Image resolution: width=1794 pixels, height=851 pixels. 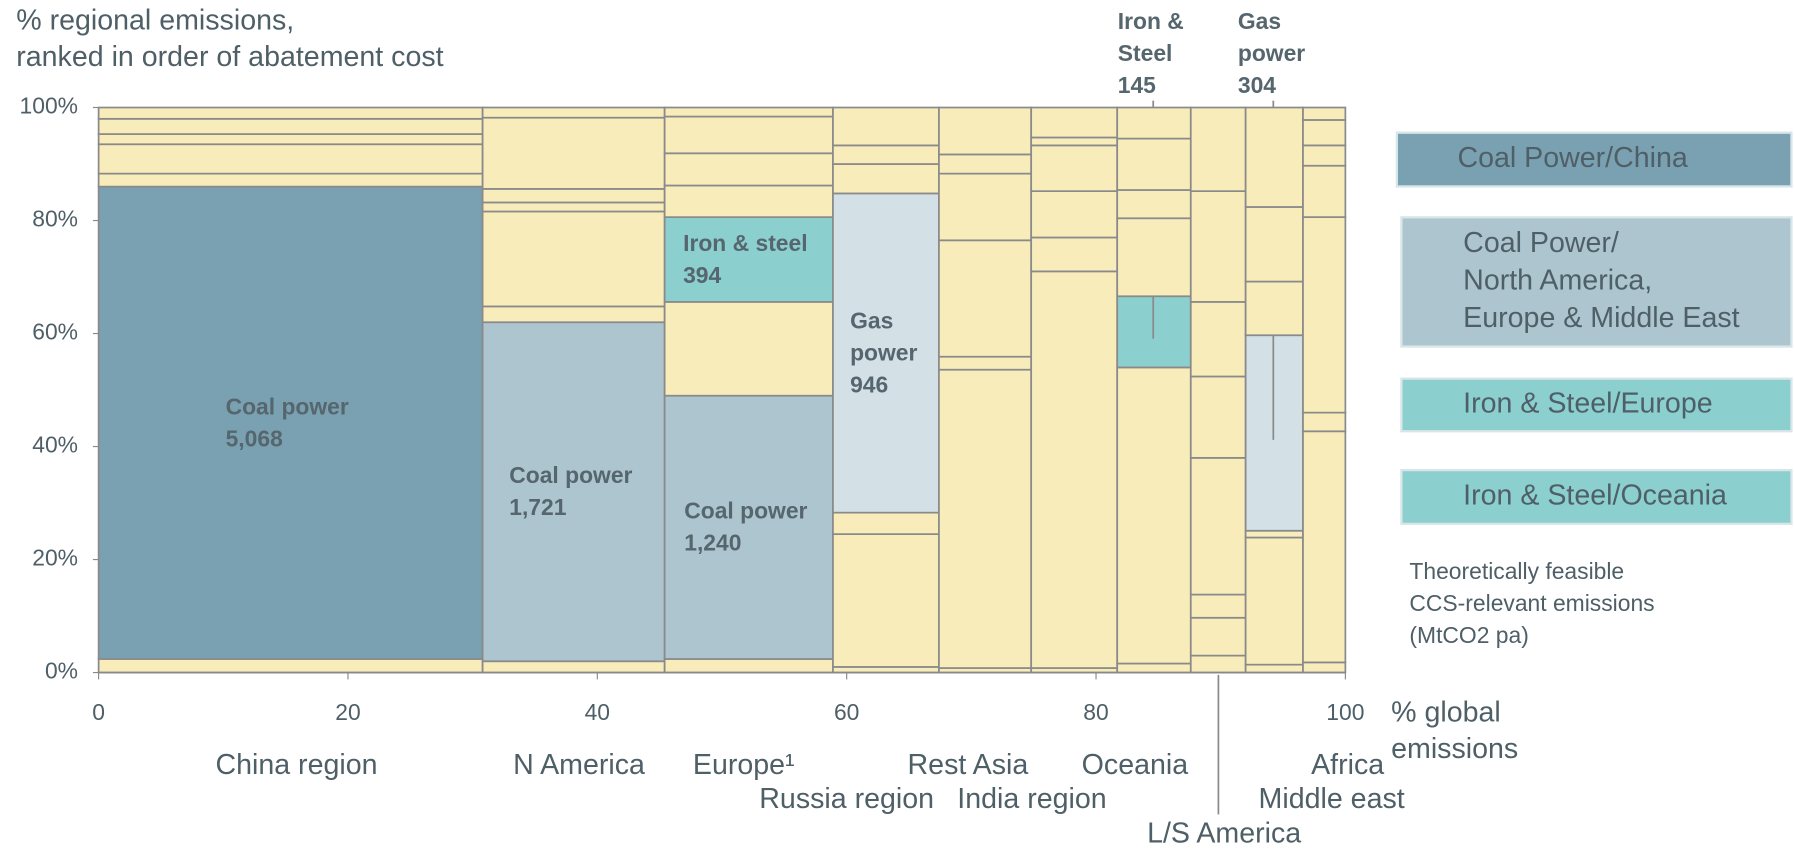 I want to click on y-axis-title: ranked in order of abatement cost, so click(x=229, y=57).